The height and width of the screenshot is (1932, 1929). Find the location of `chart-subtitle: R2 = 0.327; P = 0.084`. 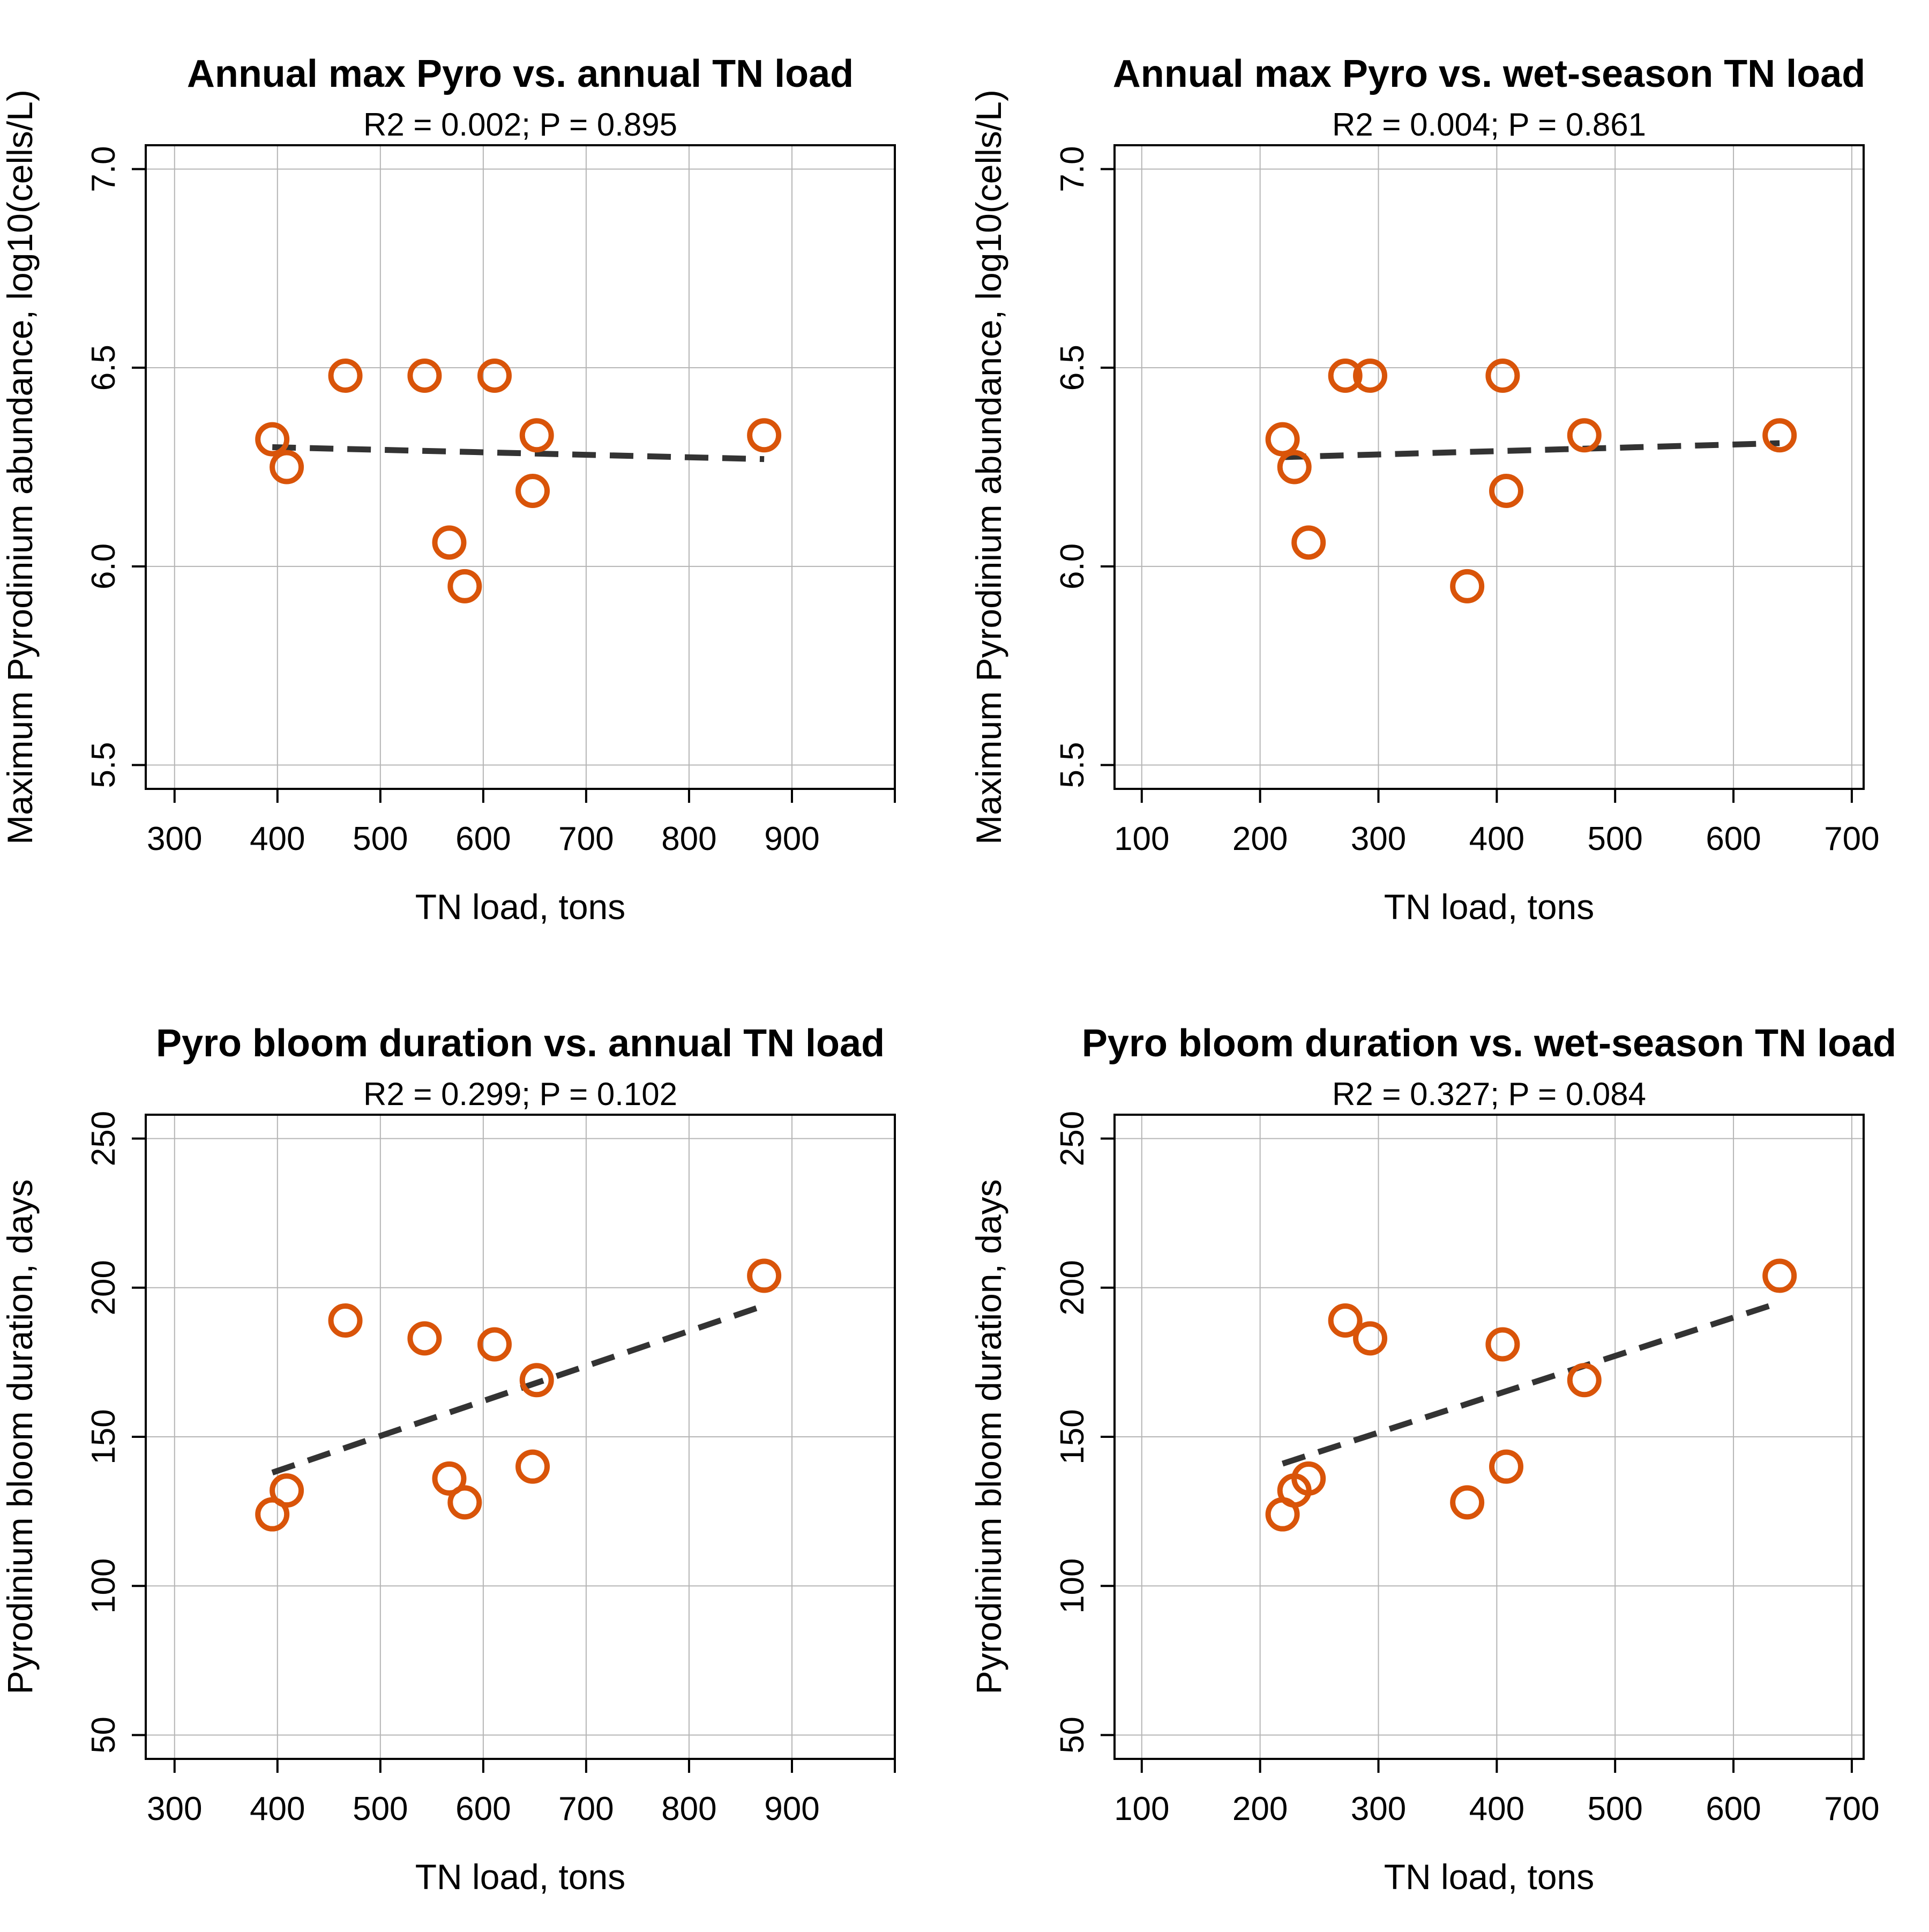

chart-subtitle: R2 = 0.327; P = 0.084 is located at coordinates (1489, 1094).